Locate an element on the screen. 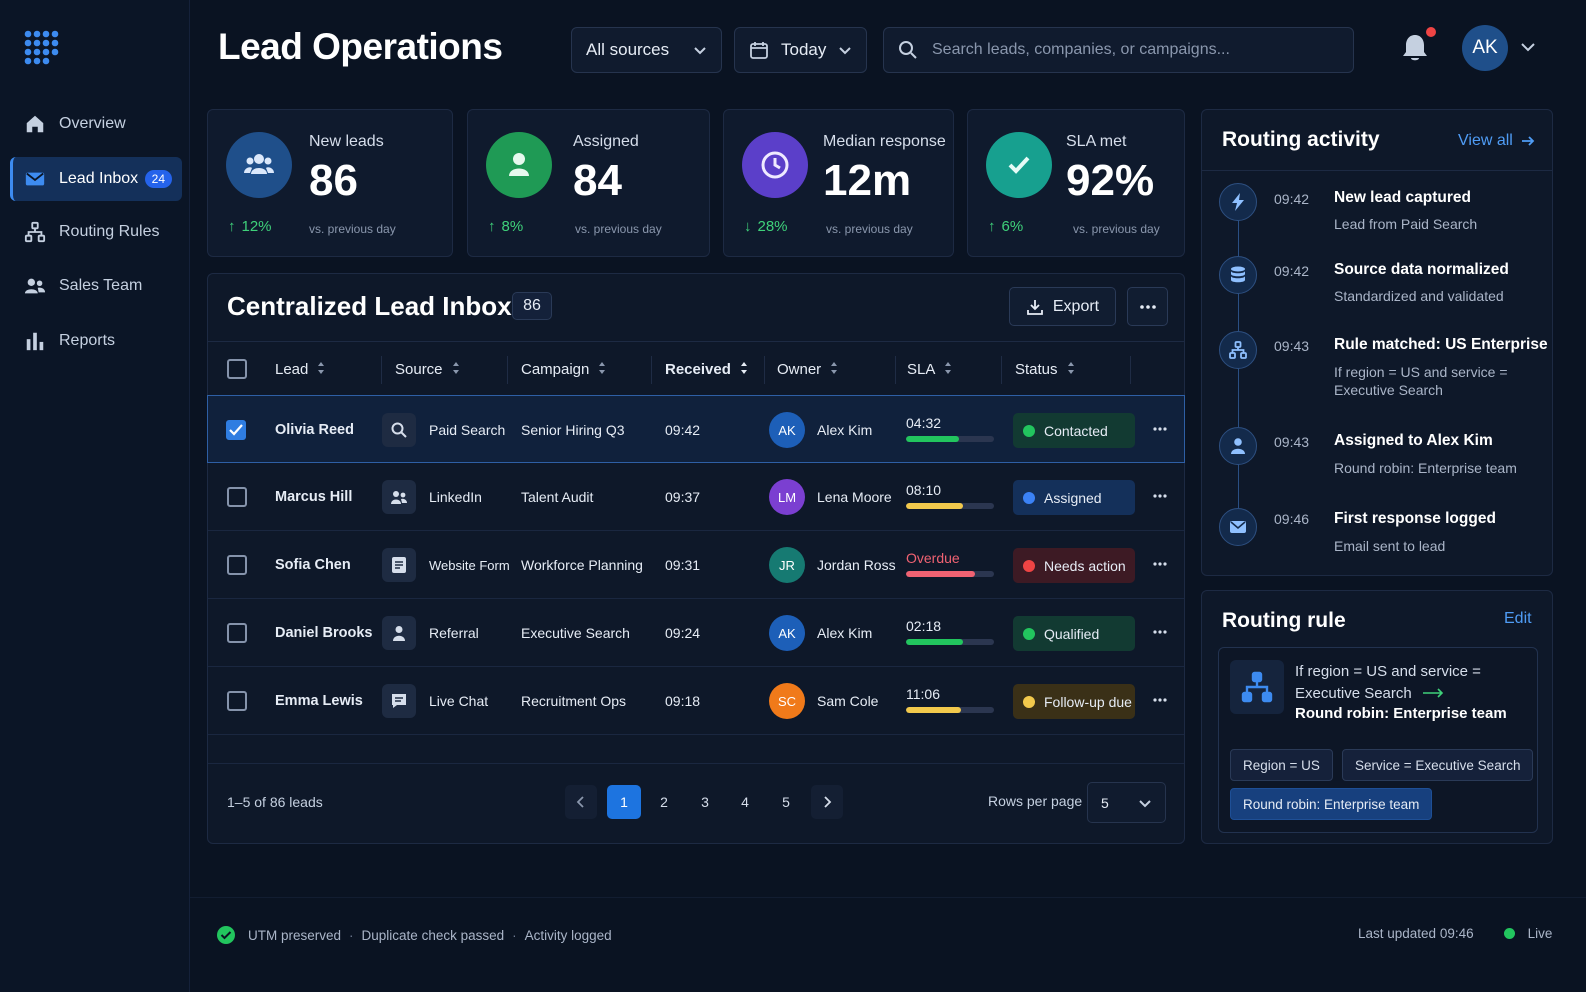 This screenshot has width=1586, height=992. source-filter-dropdown: All sources is located at coordinates (646, 50).